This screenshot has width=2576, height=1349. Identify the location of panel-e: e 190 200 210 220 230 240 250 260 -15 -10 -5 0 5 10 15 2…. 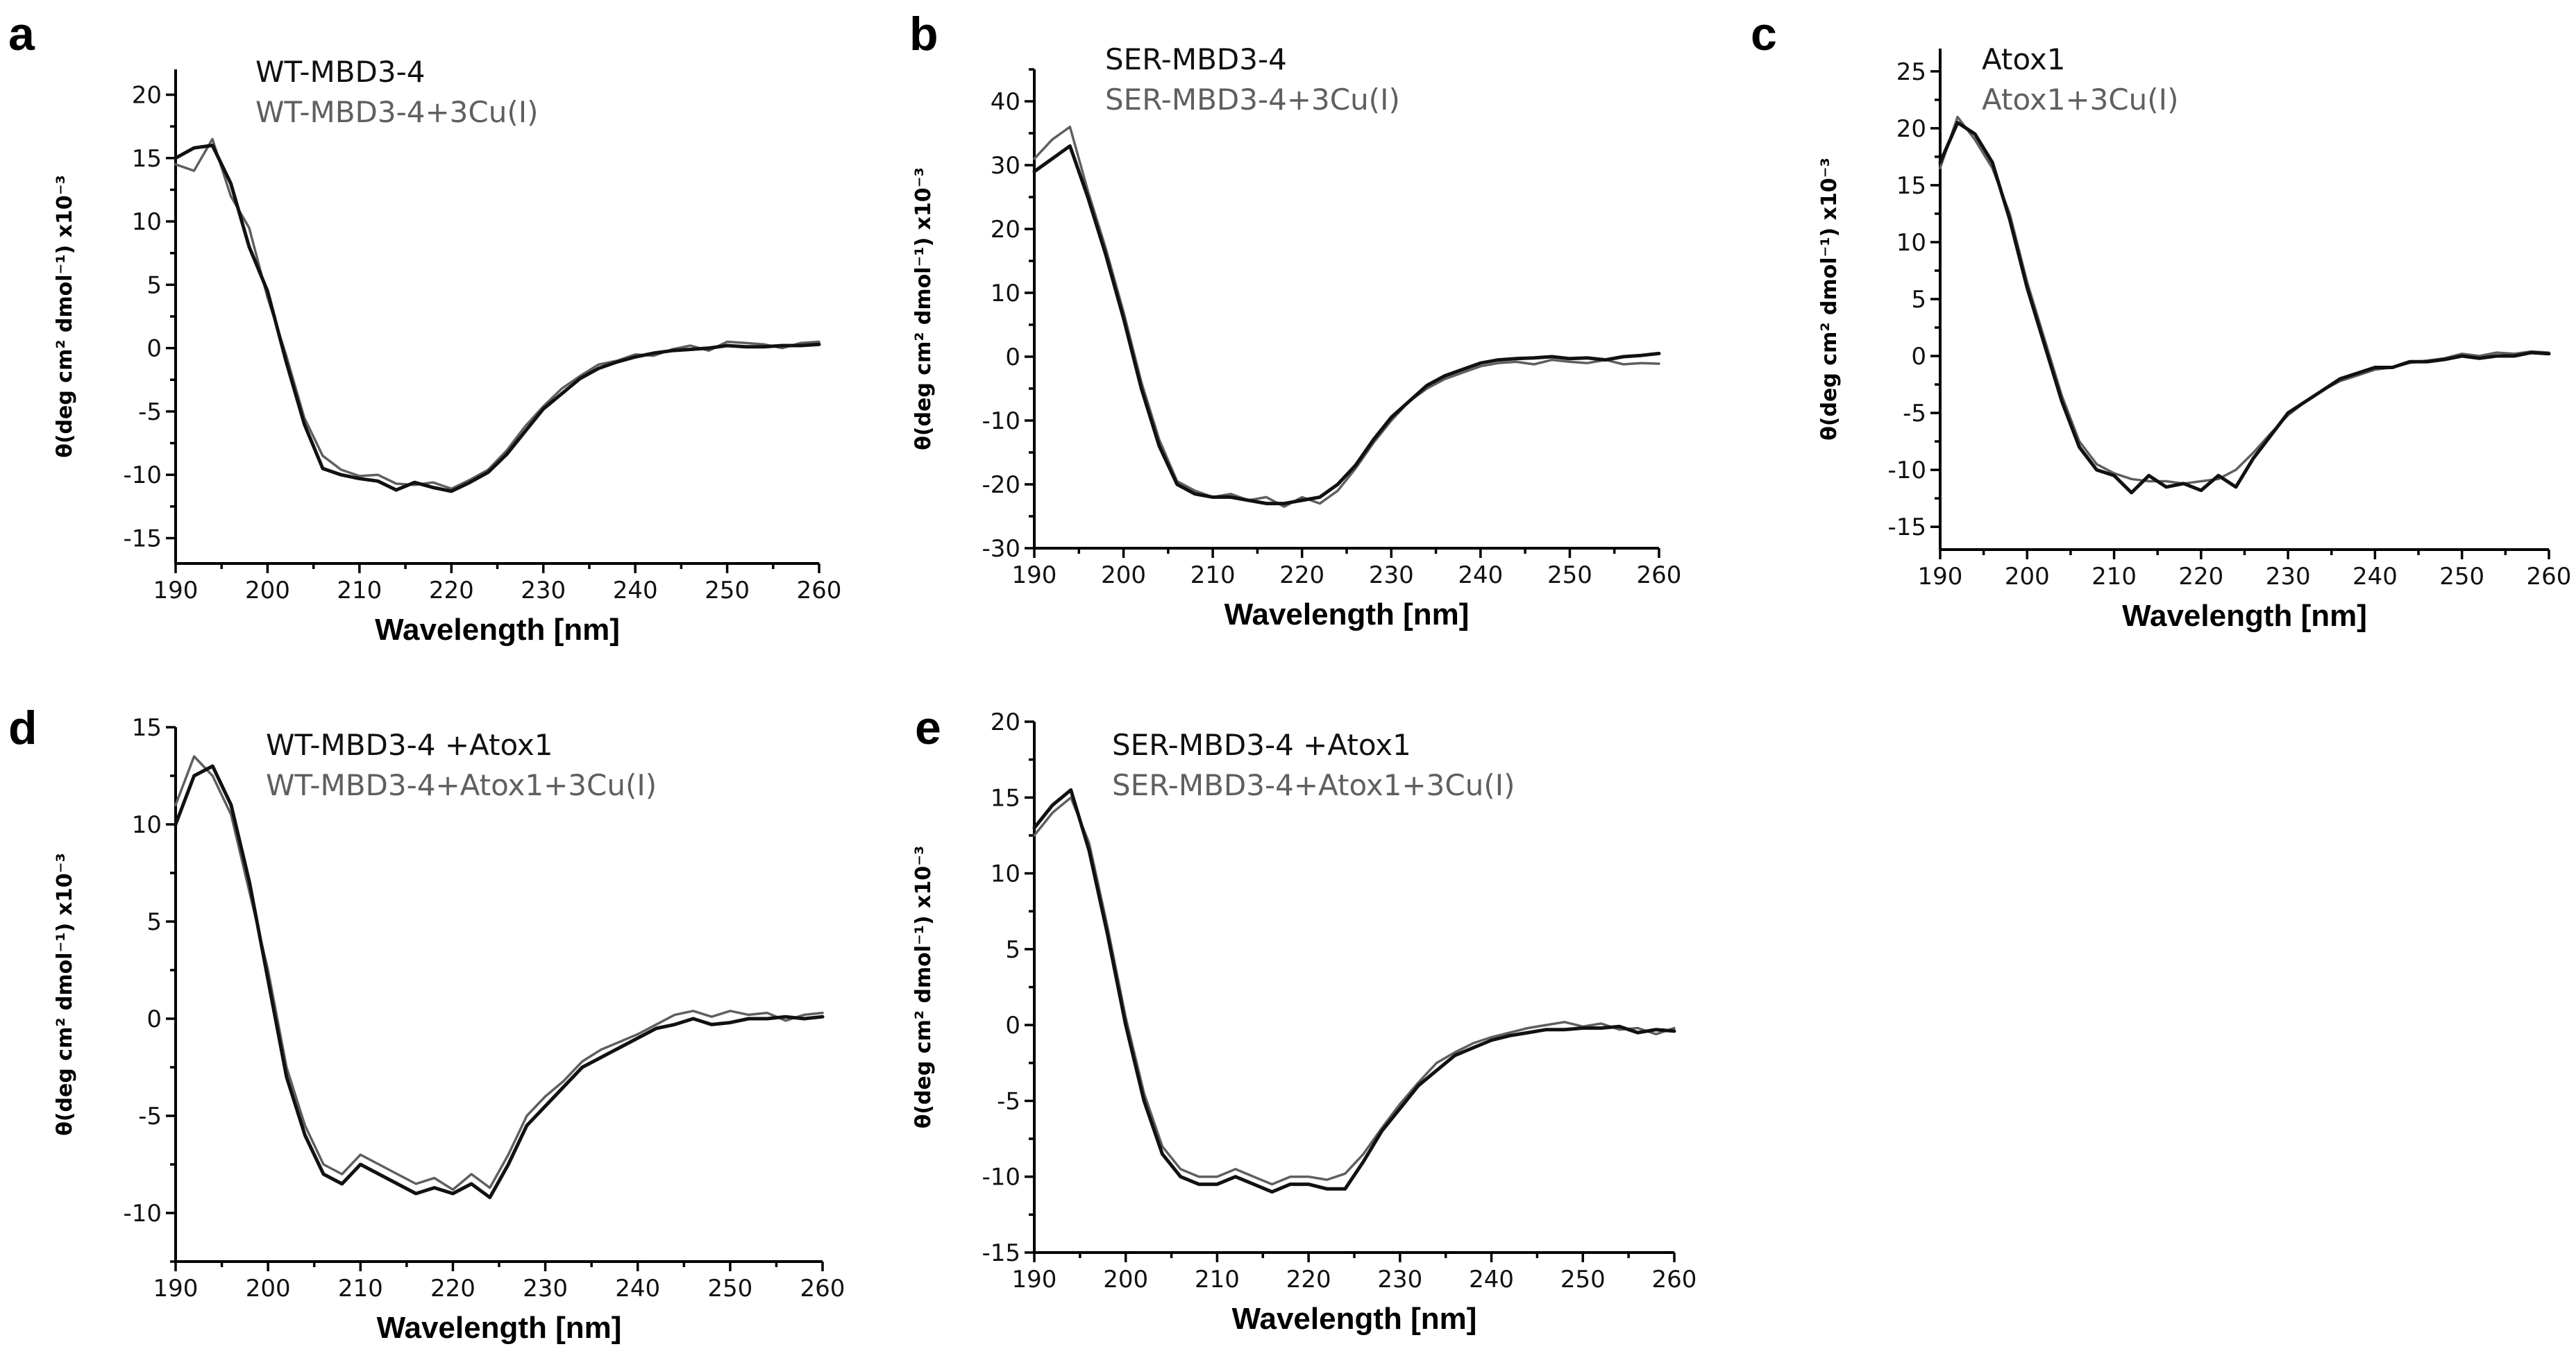
(1304, 1019).